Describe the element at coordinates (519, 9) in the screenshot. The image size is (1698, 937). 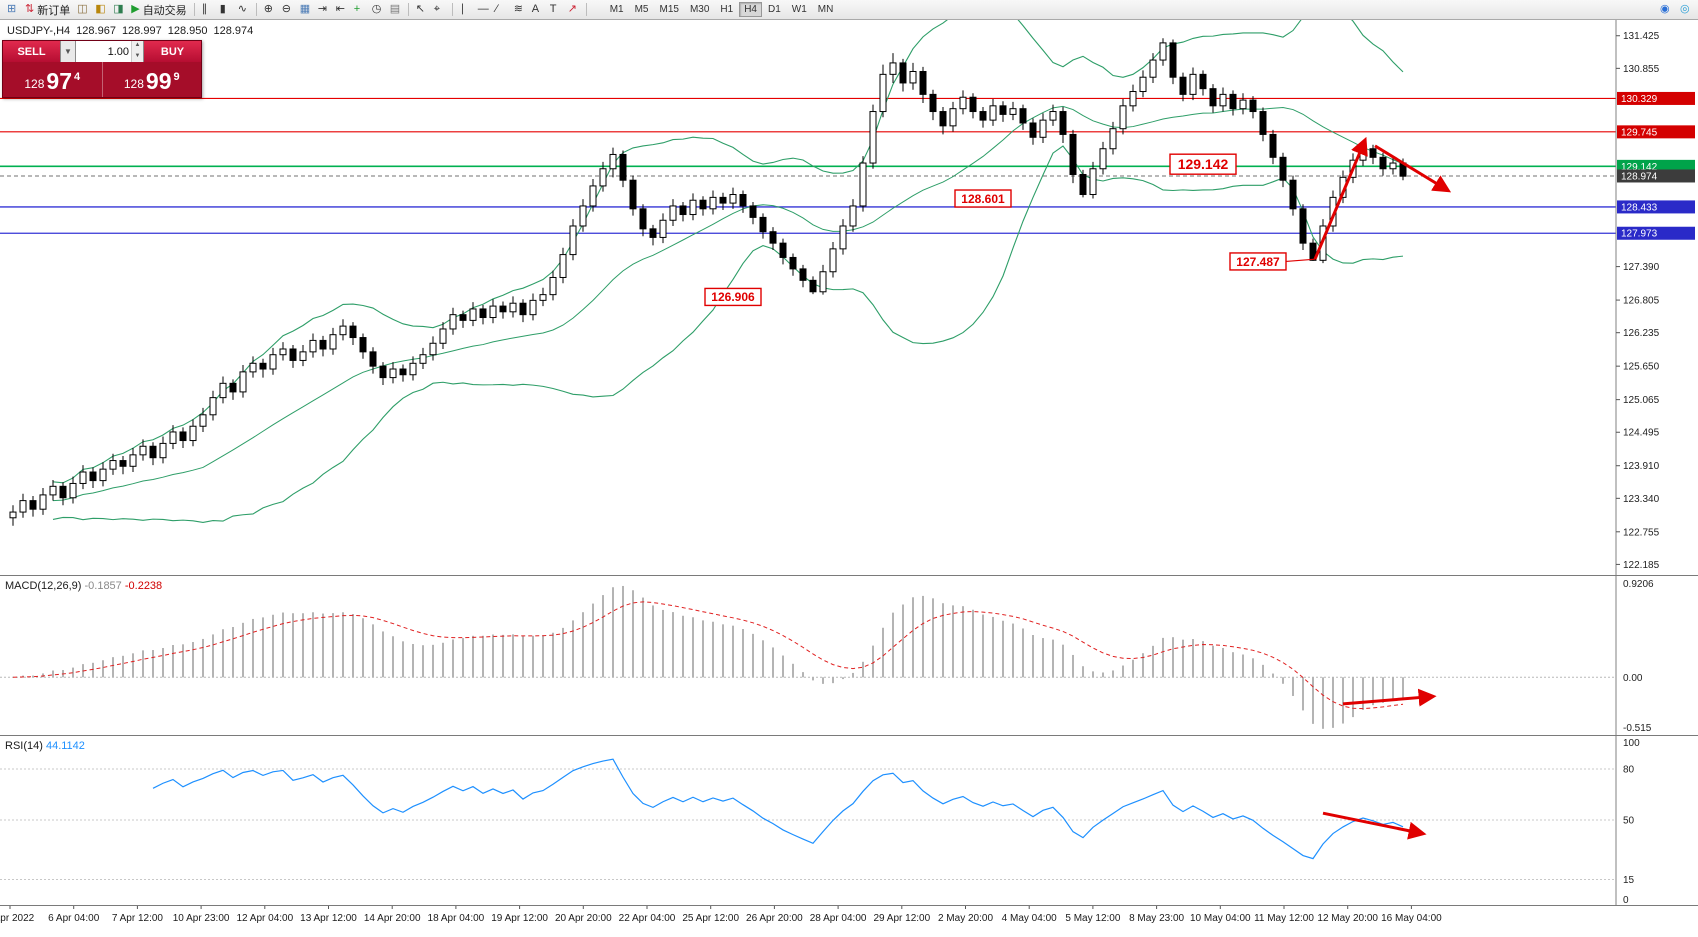
I see `fibonacci-icon: ≋` at that location.